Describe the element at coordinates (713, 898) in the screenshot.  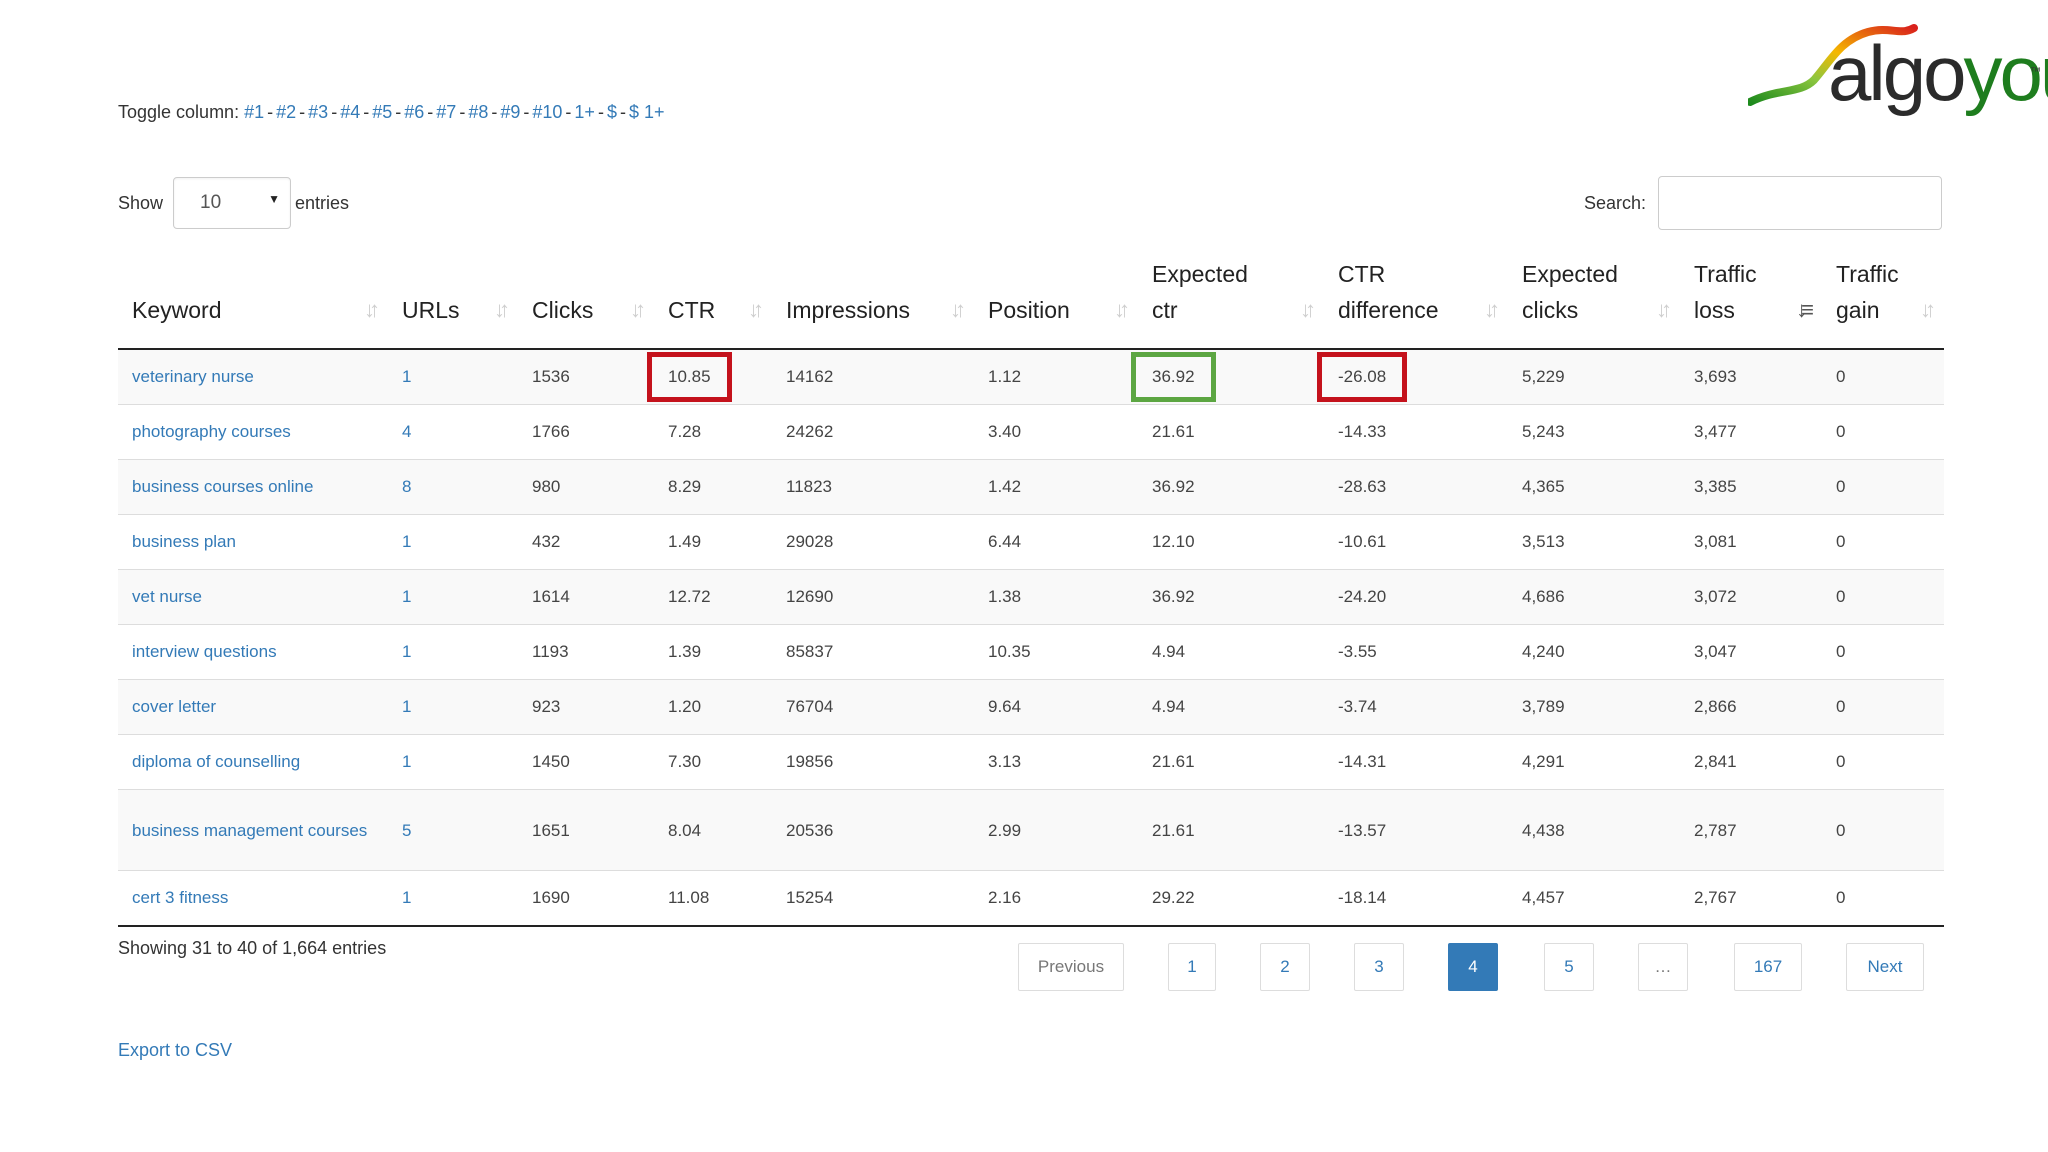
I see `ctr-cell: 11.08` at that location.